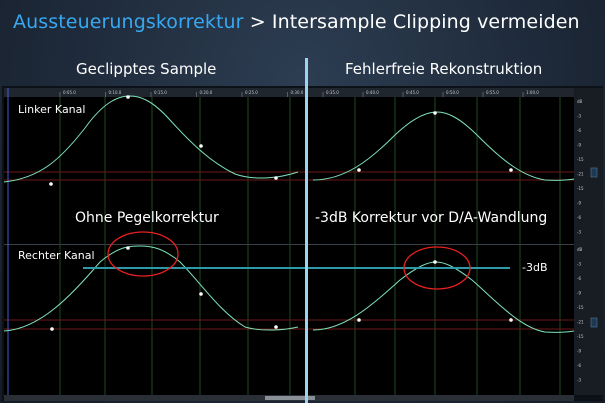 The height and width of the screenshot is (403, 605). Describe the element at coordinates (147, 218) in the screenshot. I see `label-no-correction: Ohne Pegelkorrektur` at that location.